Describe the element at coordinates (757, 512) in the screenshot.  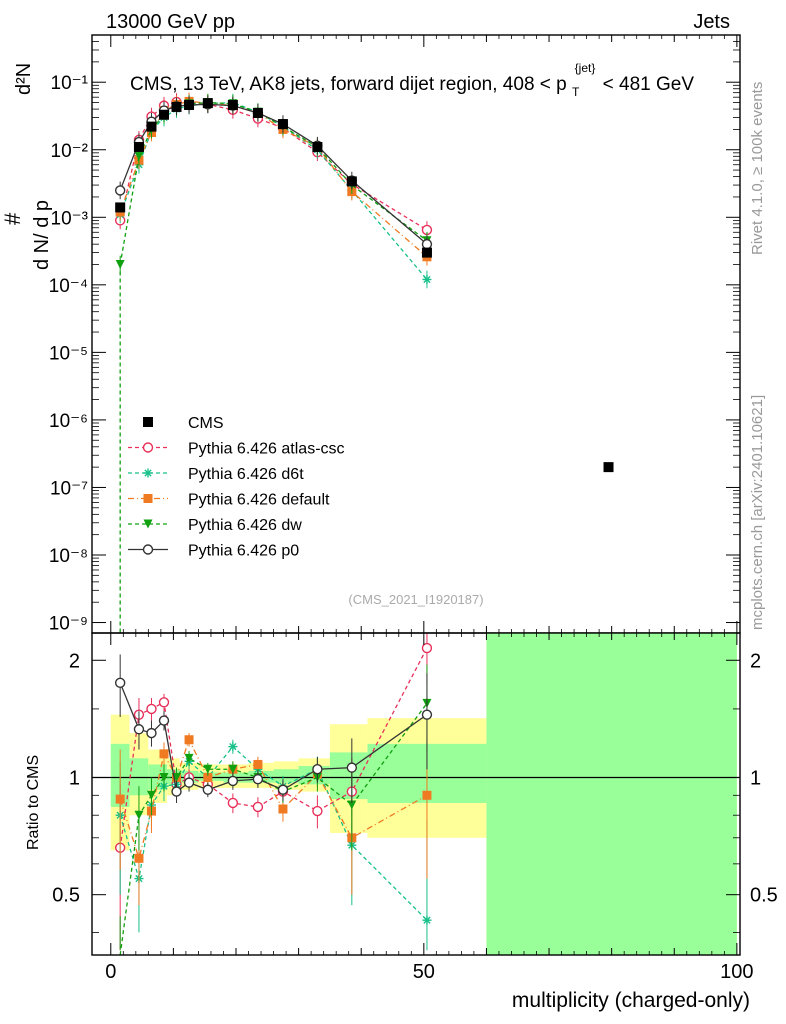
I see `mcplots-label: mcplots.cern.ch [arXiv:2401.10621]` at that location.